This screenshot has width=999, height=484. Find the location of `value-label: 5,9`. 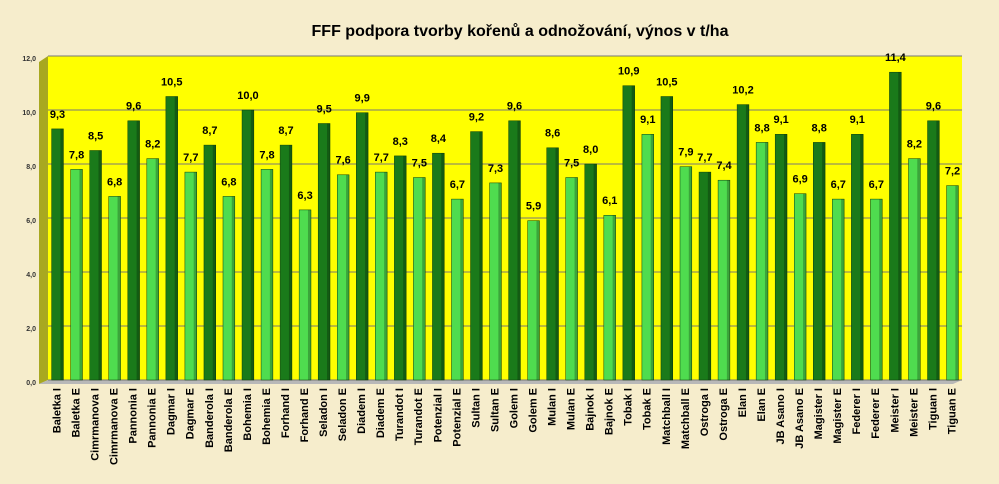

value-label: 5,9 is located at coordinates (533, 207).